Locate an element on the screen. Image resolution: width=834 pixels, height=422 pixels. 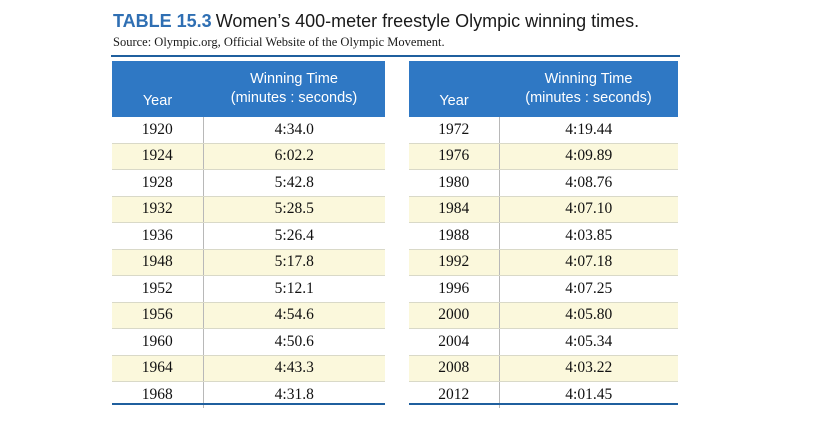
table-row: 1960 4:50.6 is located at coordinates (248, 342).